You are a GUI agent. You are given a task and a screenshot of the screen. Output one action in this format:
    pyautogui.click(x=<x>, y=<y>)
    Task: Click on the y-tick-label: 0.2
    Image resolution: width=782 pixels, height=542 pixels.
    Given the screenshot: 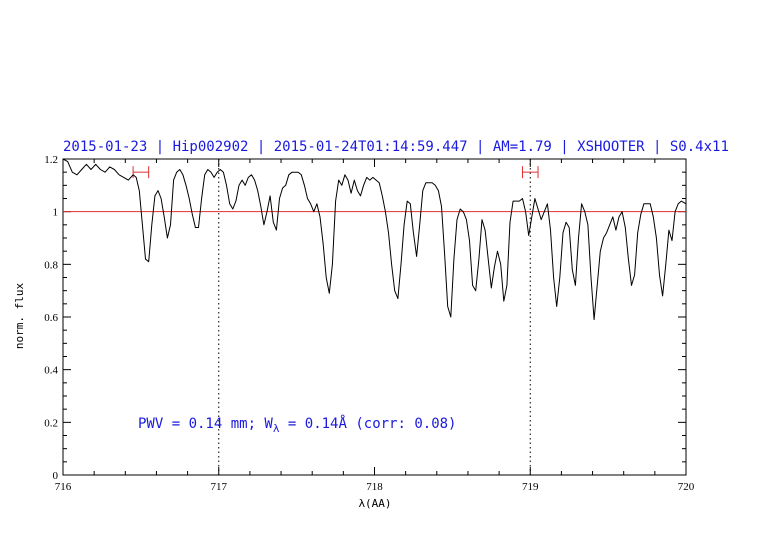 What is the action you would take?
    pyautogui.click(x=51, y=423)
    